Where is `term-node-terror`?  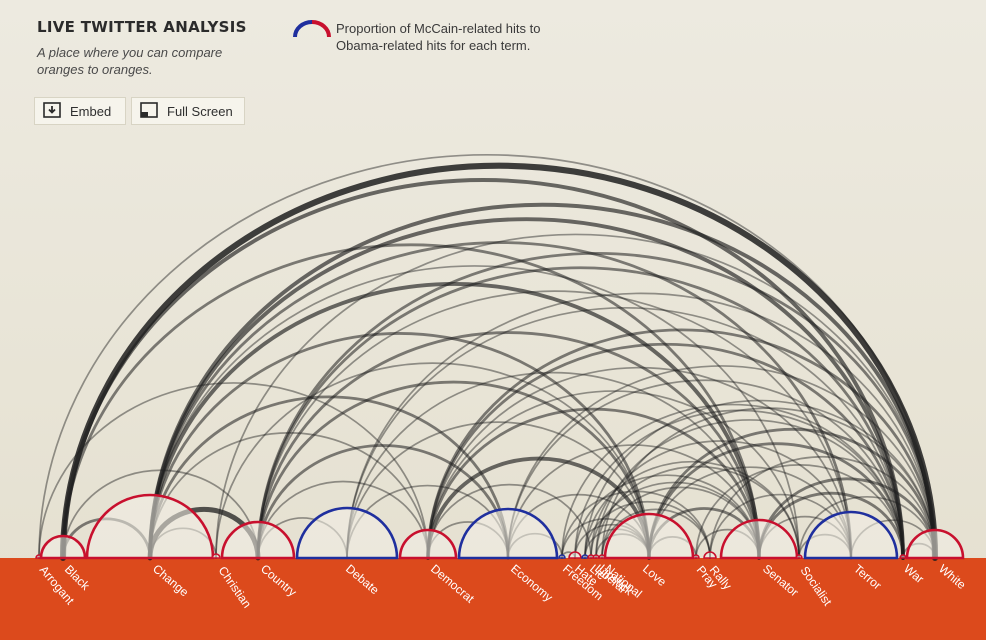
term-node-terror is located at coordinates (851, 535).